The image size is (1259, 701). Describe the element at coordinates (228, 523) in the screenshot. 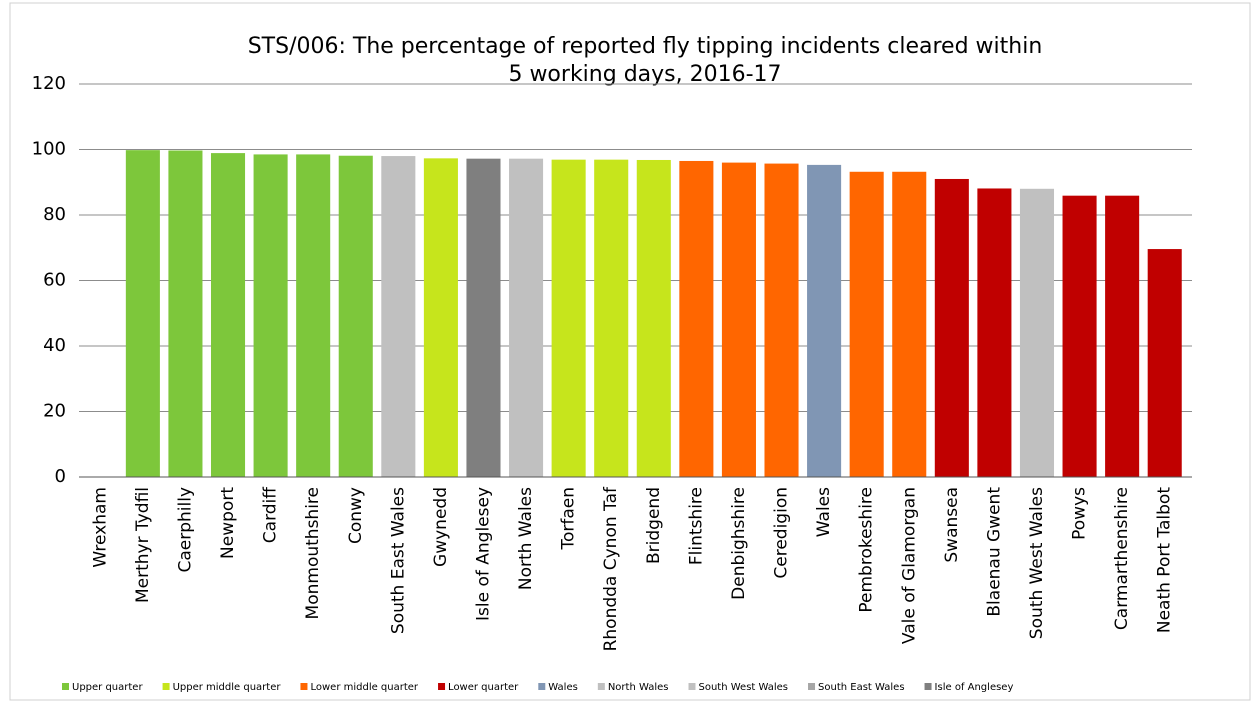

I see `x-tick-label: Newport` at that location.